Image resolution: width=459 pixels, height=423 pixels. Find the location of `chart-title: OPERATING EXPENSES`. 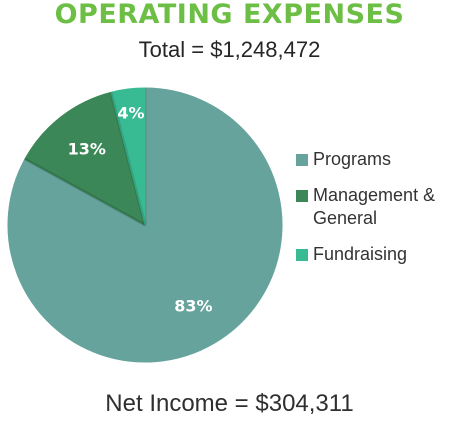

chart-title: OPERATING EXPENSES is located at coordinates (229, 15).